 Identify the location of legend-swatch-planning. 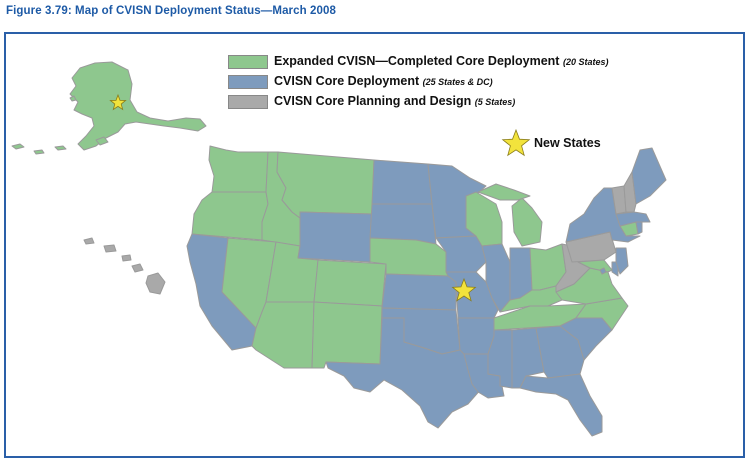
(248, 102).